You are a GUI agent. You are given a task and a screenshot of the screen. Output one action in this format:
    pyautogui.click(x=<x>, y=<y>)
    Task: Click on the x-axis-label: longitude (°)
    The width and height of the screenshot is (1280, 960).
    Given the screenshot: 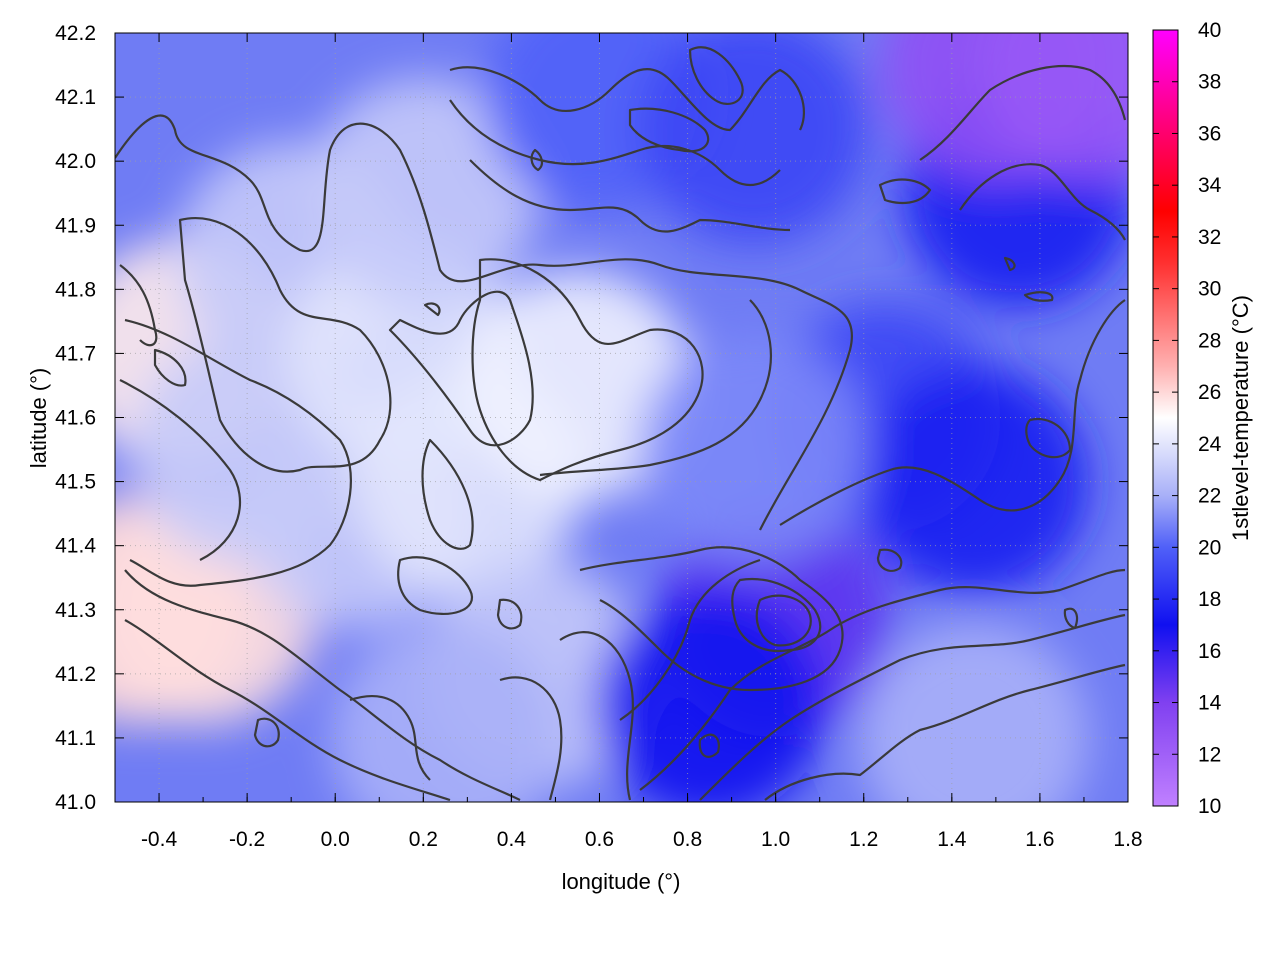 What is the action you would take?
    pyautogui.click(x=621, y=881)
    